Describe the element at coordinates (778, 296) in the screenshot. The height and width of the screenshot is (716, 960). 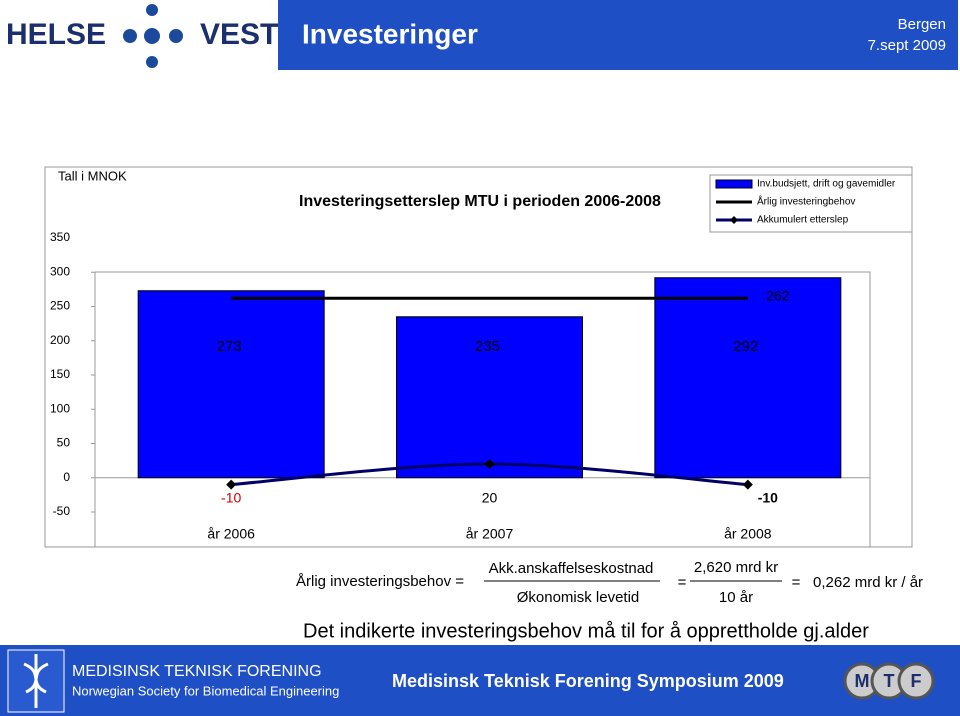
I see `value-label: 262` at that location.